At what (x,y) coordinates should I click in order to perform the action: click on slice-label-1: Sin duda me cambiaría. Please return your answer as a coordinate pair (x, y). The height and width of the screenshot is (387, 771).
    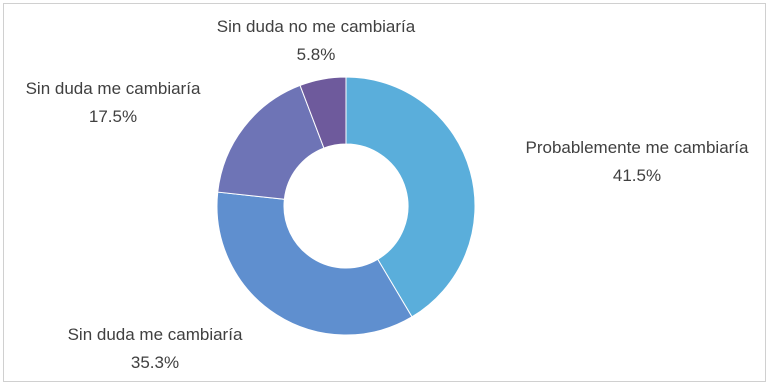
    Looking at the image, I should click on (155, 334).